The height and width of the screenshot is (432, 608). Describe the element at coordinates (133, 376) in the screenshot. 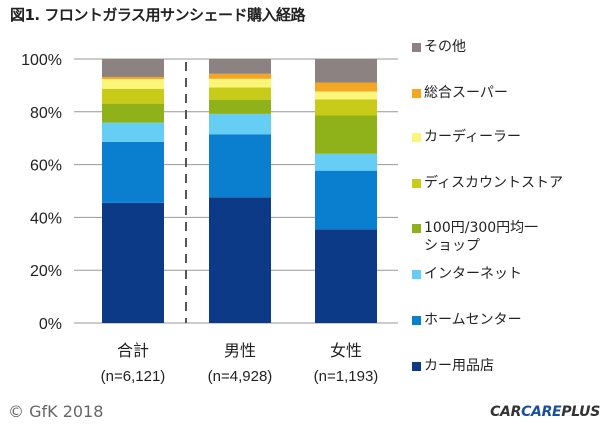

I see `category-n-label: (n=6,121)` at that location.